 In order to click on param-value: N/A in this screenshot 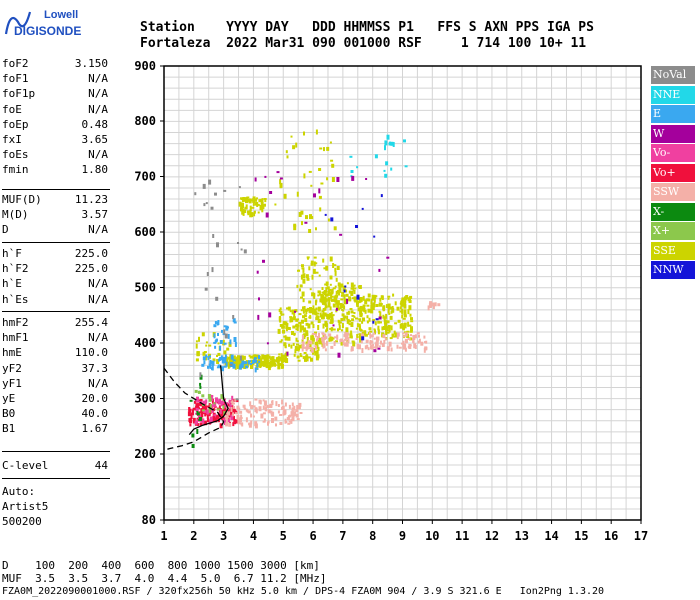, I will do `click(98, 299)`.